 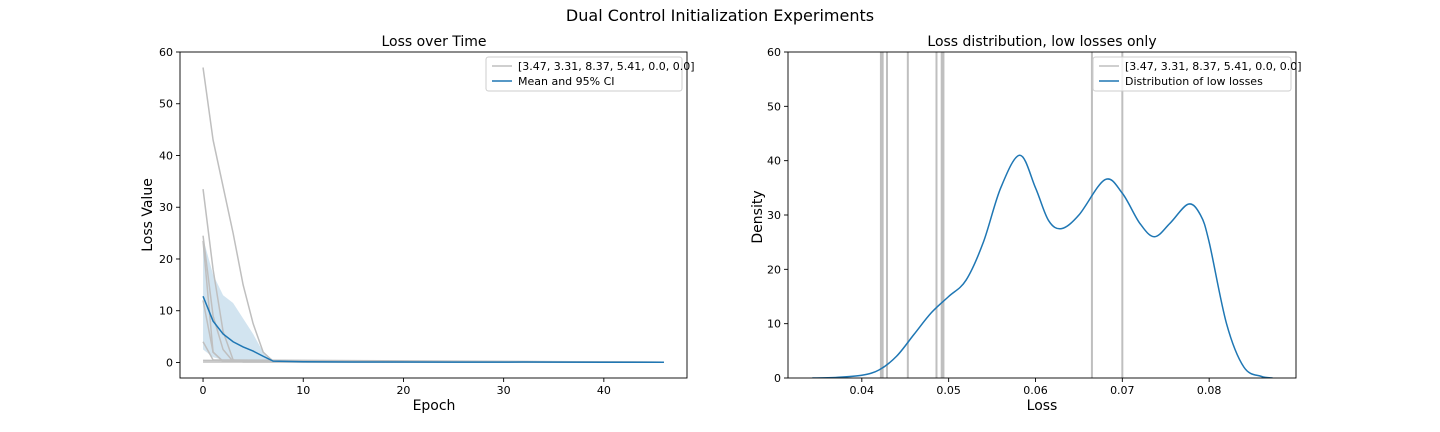 What do you see at coordinates (433, 42) in the screenshot?
I see `chart-title: Loss over Time` at bounding box center [433, 42].